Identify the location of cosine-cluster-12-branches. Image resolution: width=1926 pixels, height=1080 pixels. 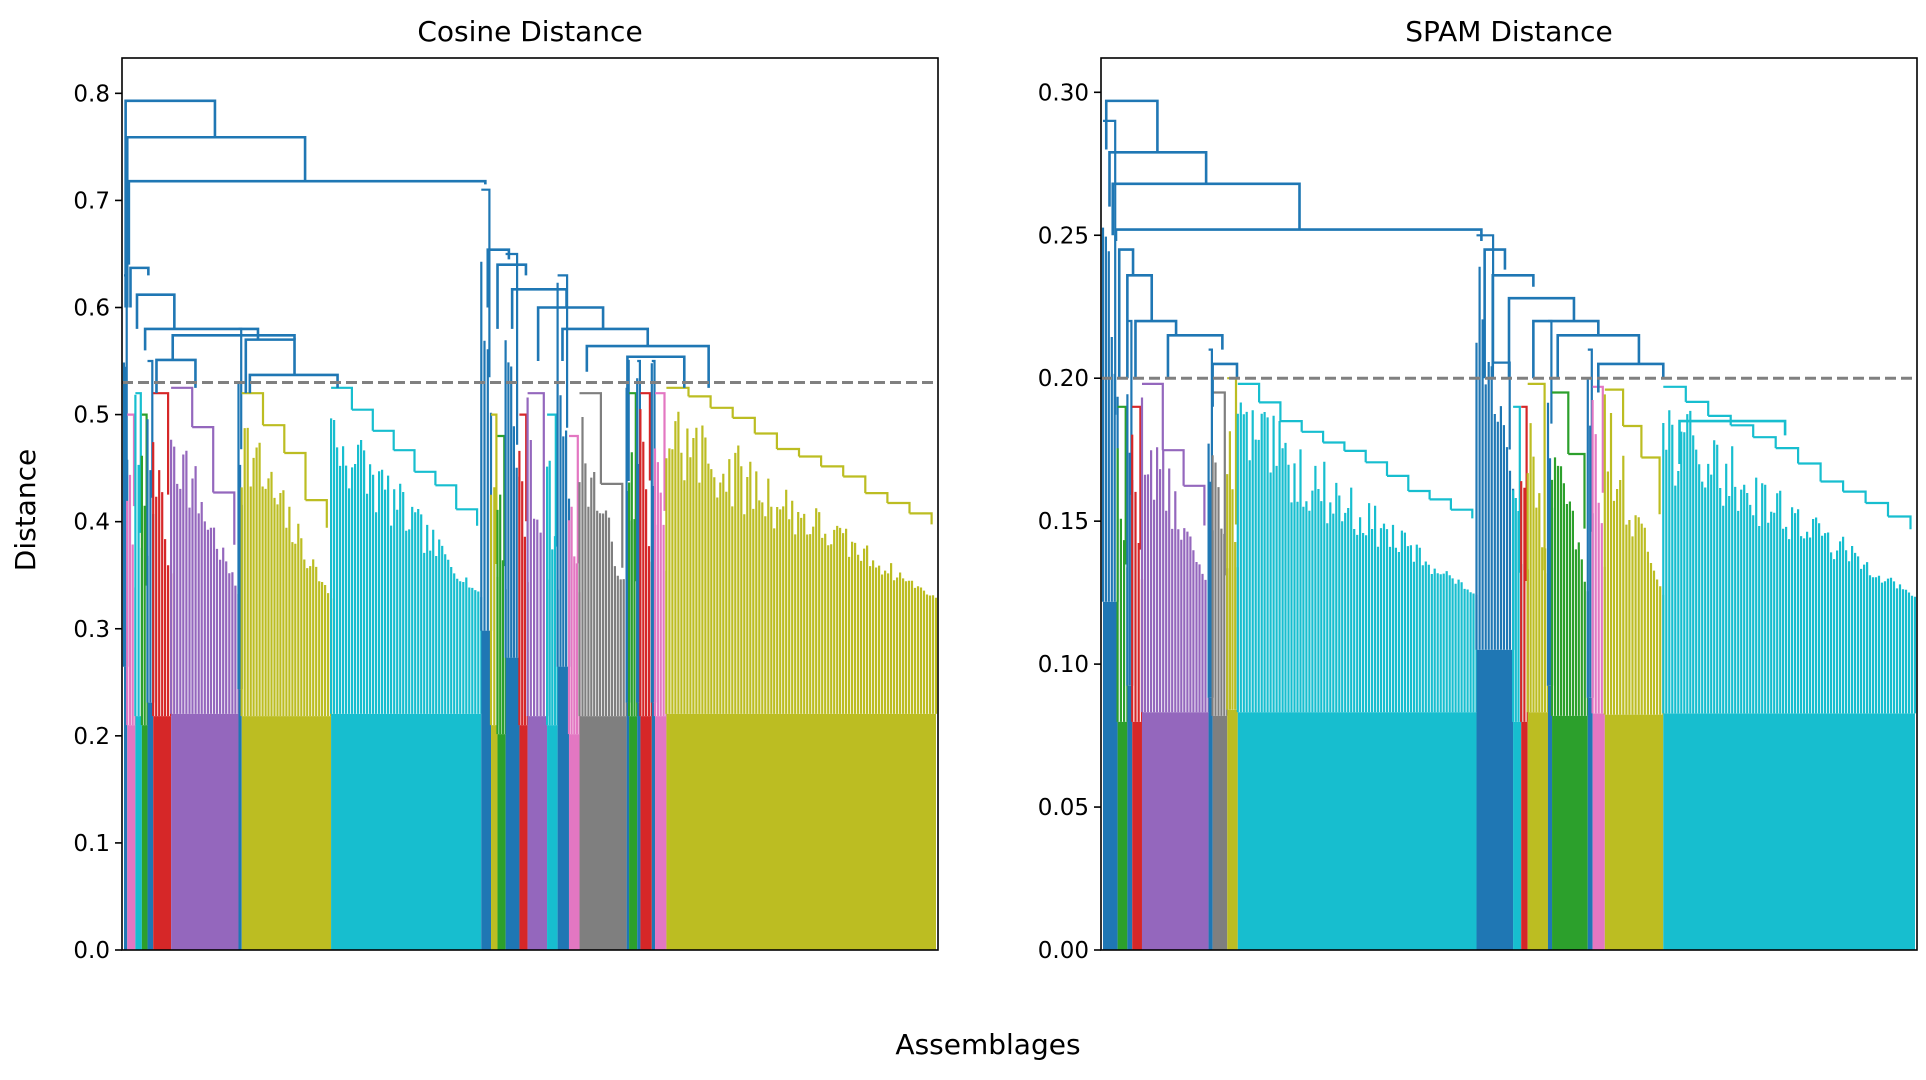
(501, 584).